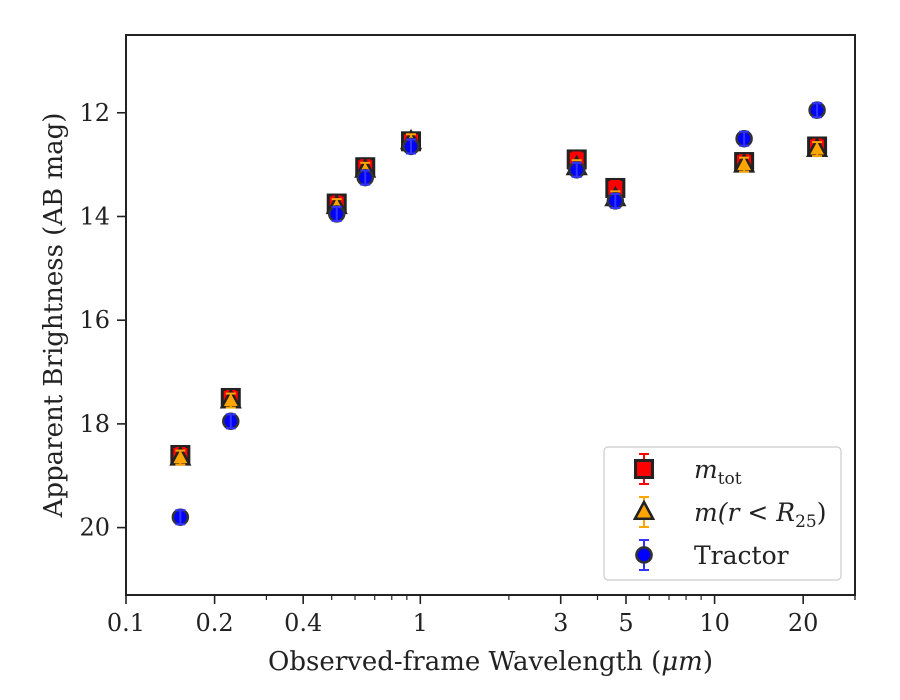 The image size is (900, 700). I want to click on legend-label-main: m(r < R, so click(744, 512).